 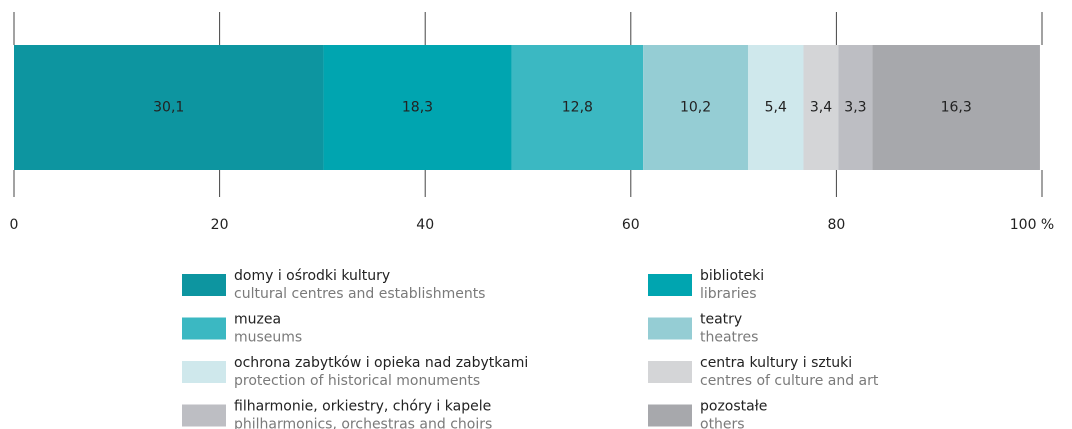 I want to click on x-tick-label: 0, so click(x=14, y=225).